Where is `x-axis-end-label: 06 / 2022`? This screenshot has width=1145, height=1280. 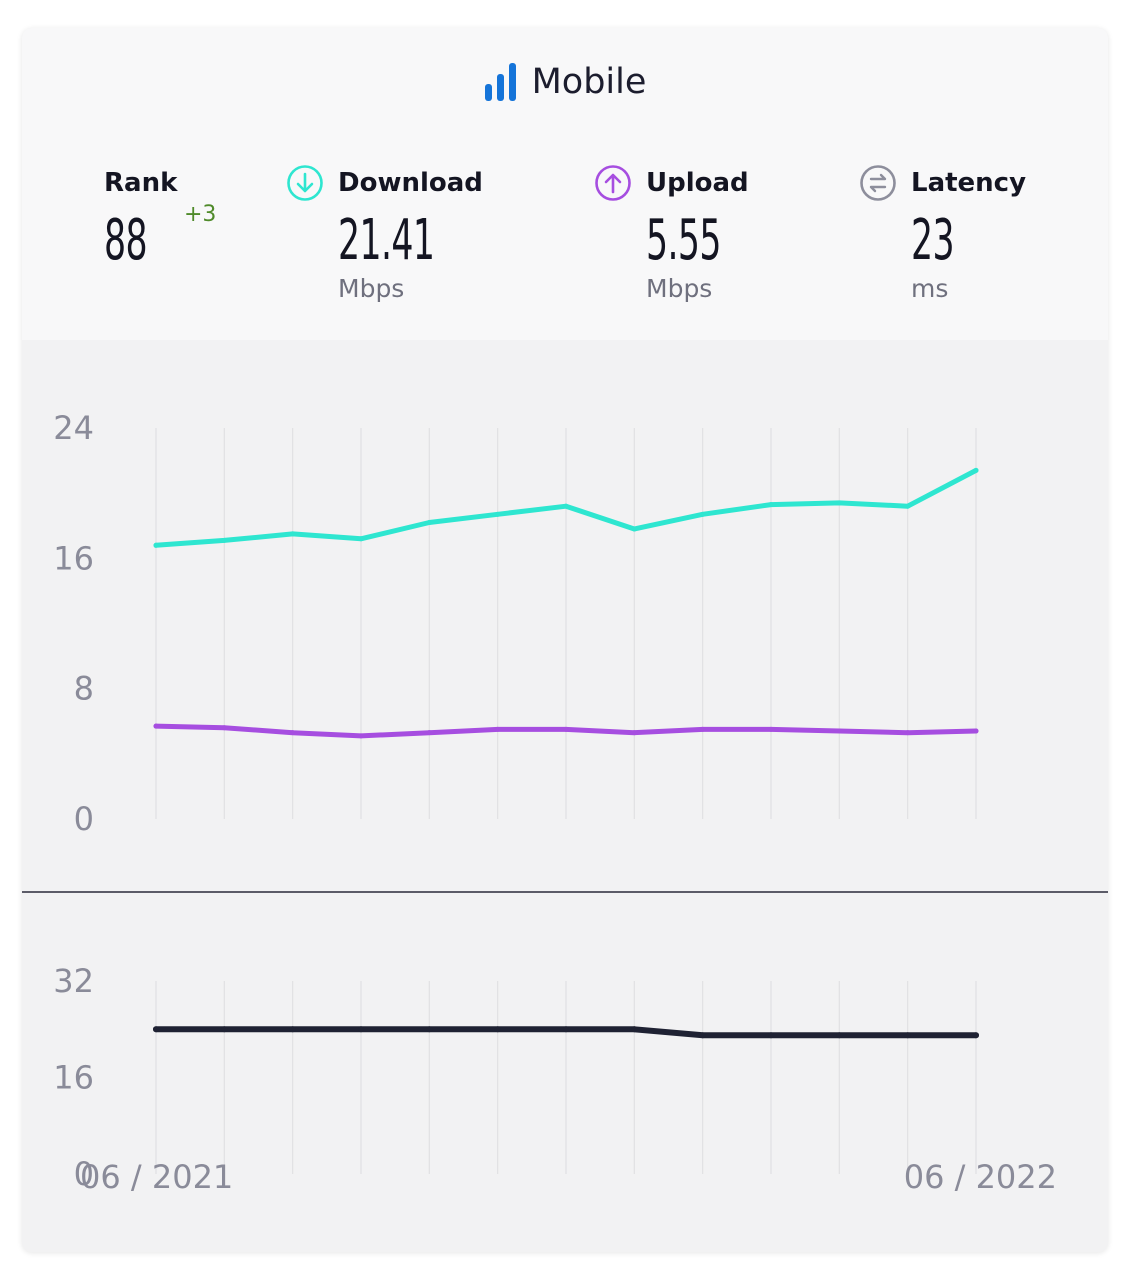 x-axis-end-label: 06 / 2022 is located at coordinates (980, 1177).